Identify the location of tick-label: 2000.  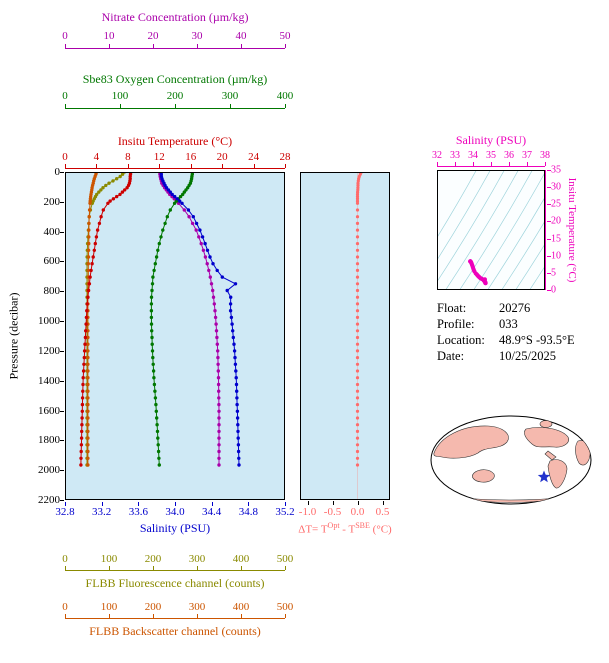
(49, 470).